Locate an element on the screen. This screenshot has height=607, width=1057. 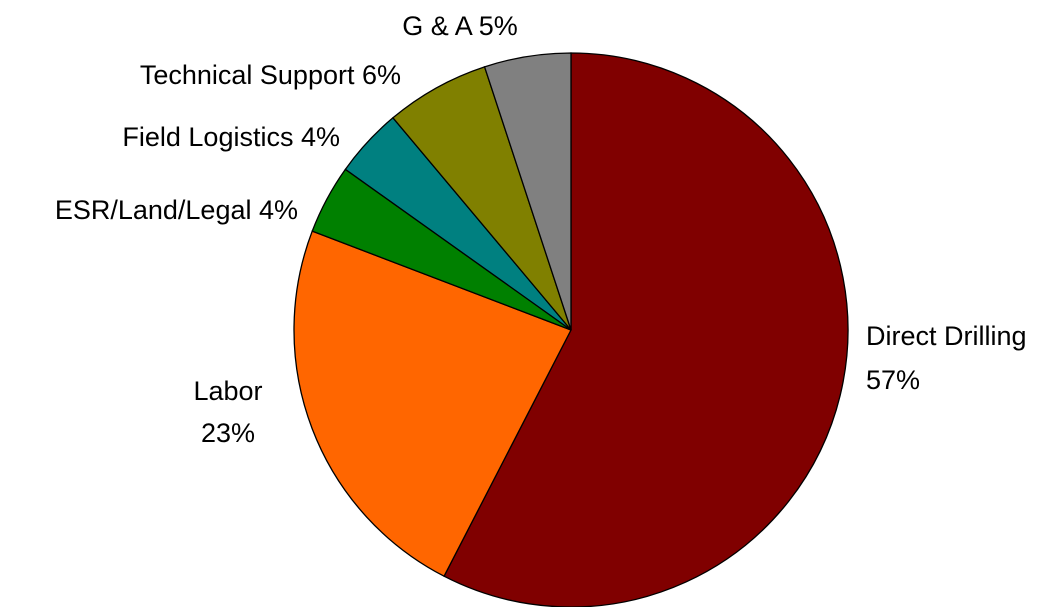
label-technical-support: Technical Support 6% is located at coordinates (270, 75).